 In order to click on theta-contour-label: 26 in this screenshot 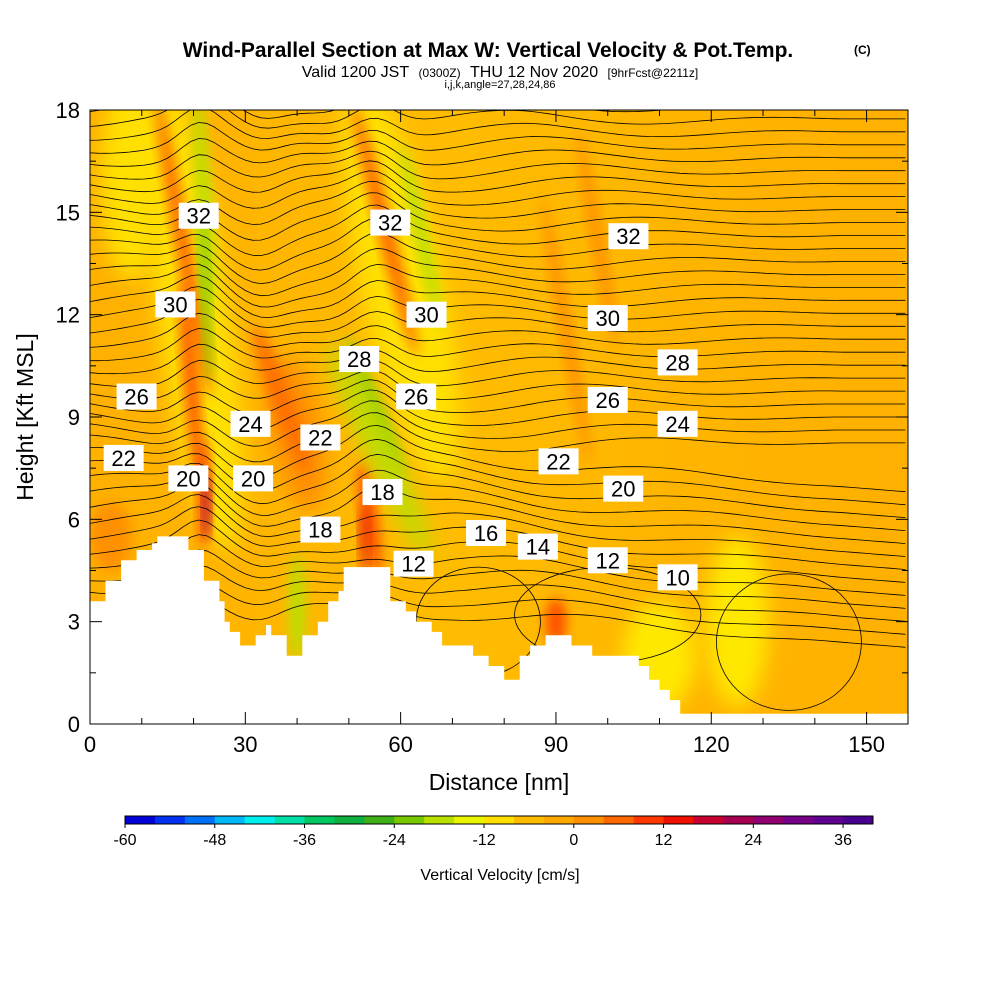, I will do `click(136, 396)`.